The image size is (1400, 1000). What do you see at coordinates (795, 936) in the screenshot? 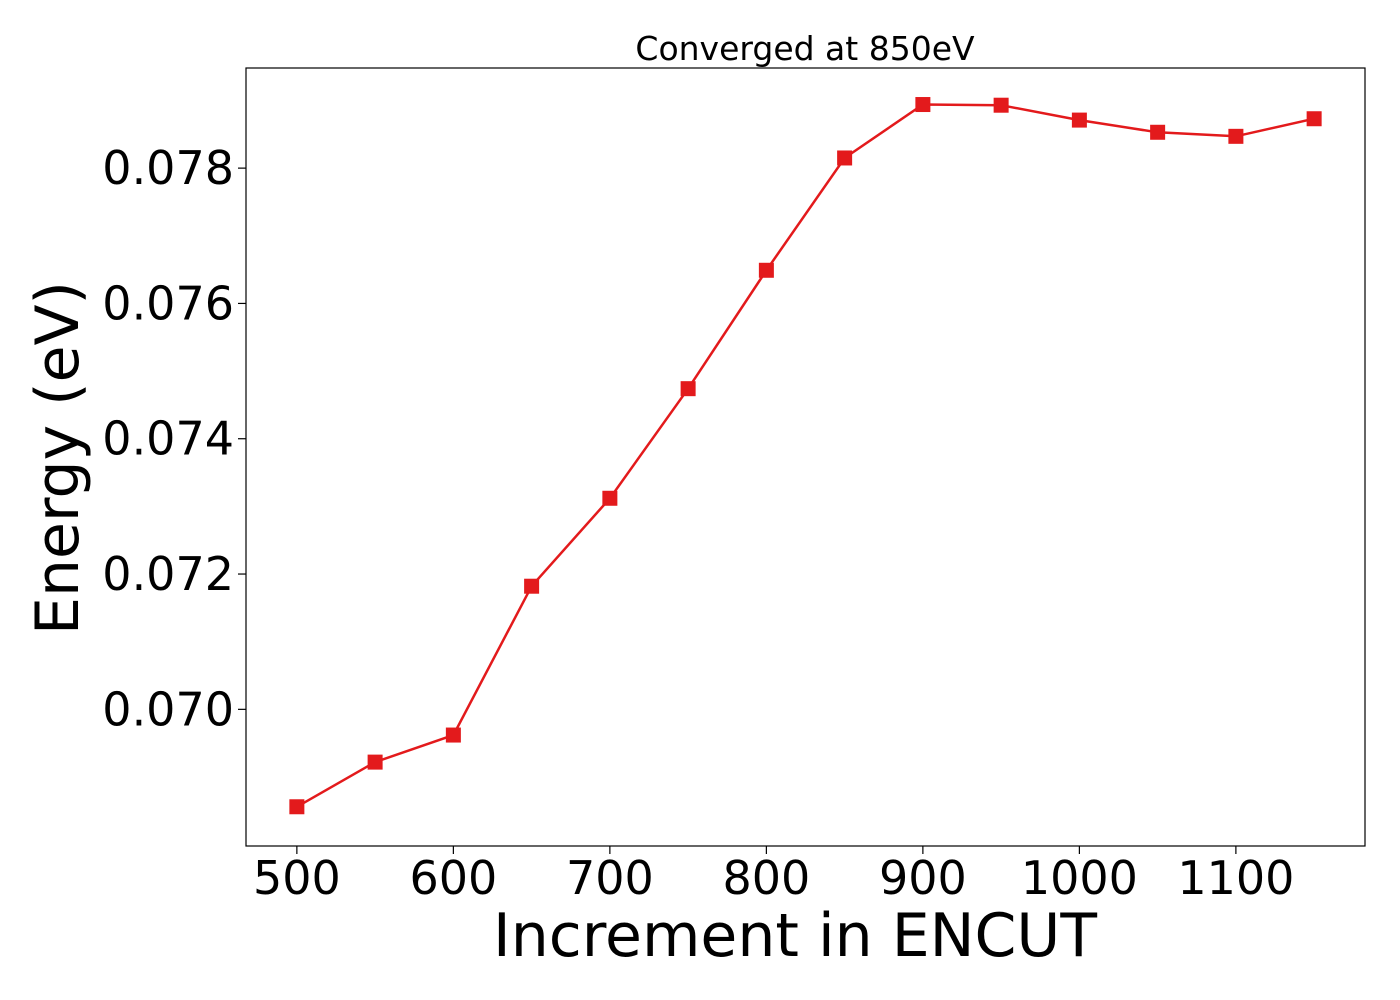
I see `x-axis-label: Increment in ENCUT` at bounding box center [795, 936].